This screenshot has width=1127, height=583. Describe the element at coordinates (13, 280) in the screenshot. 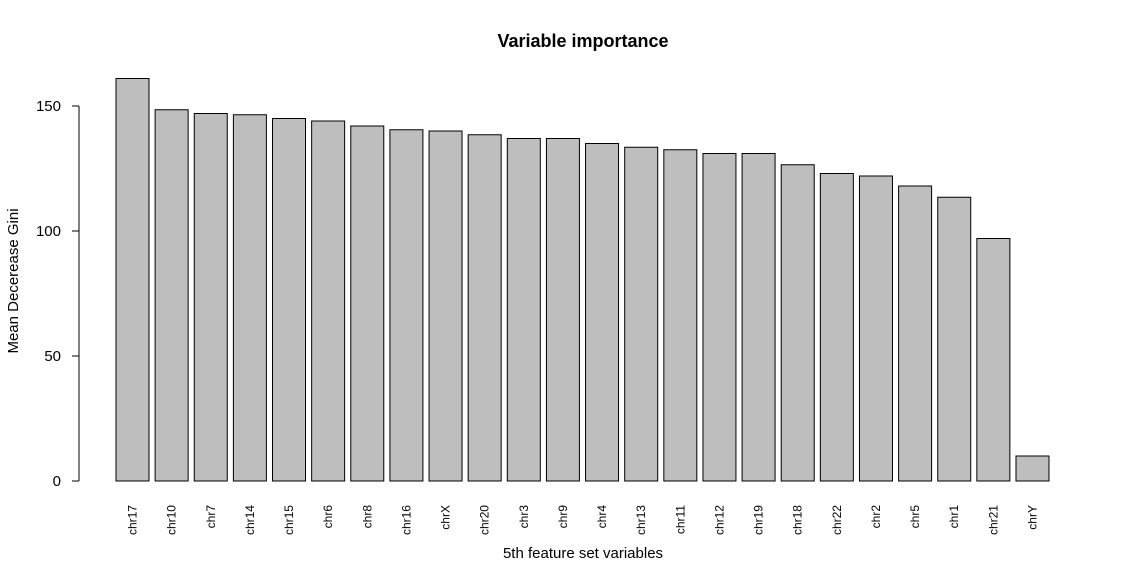

I see `y-axis-label: Mean Decerease Gini` at that location.